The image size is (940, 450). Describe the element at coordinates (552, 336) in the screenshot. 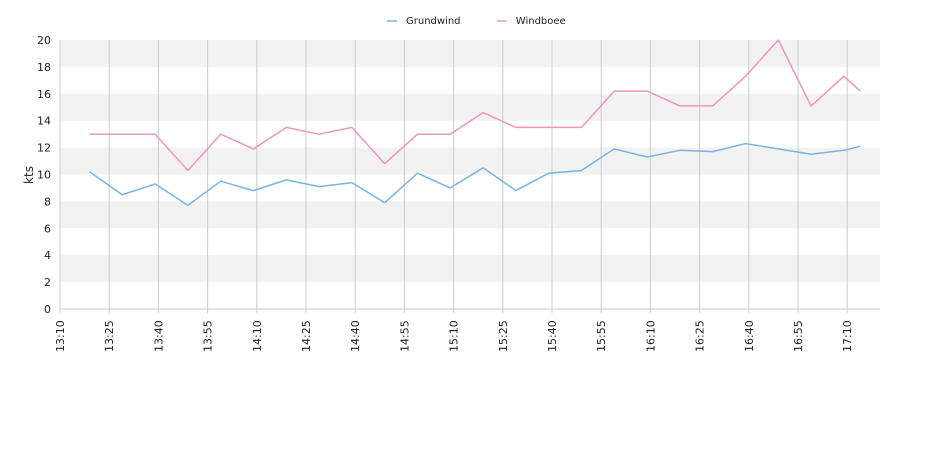

I see `x-tick-label: 15:40` at that location.